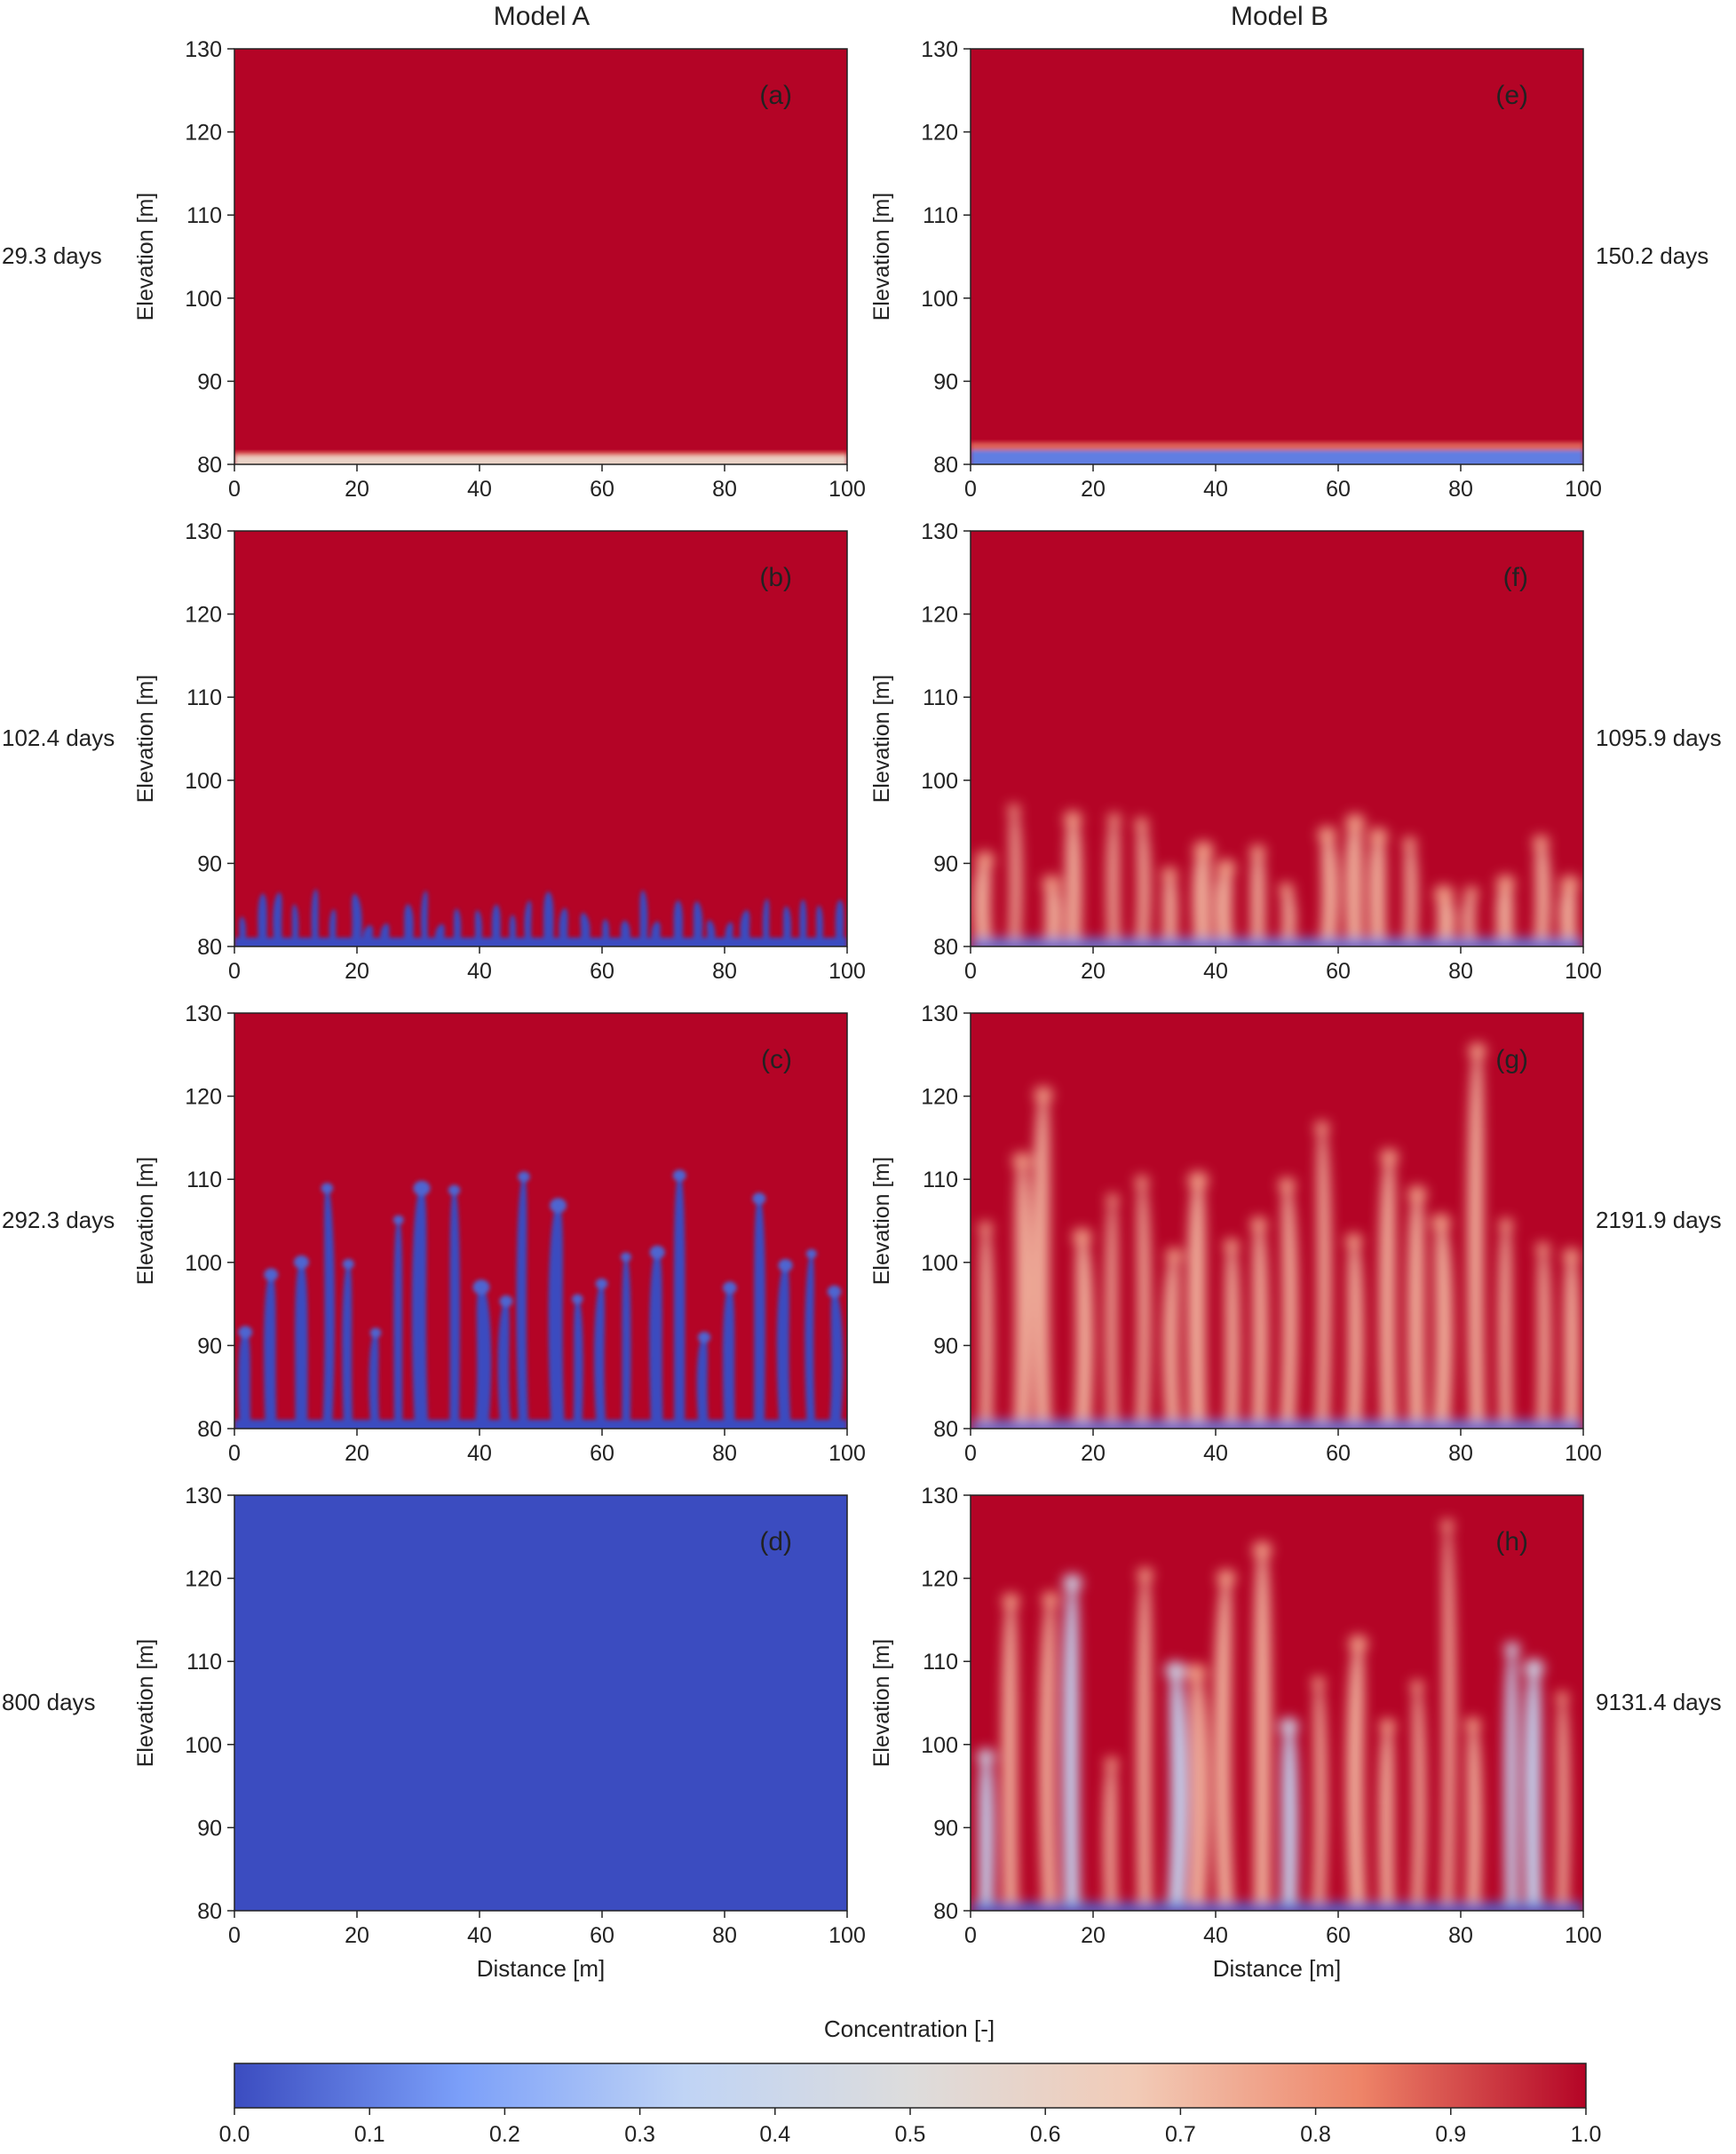  Describe the element at coordinates (776, 1059) in the screenshot. I see `panel-letter: (c)` at that location.